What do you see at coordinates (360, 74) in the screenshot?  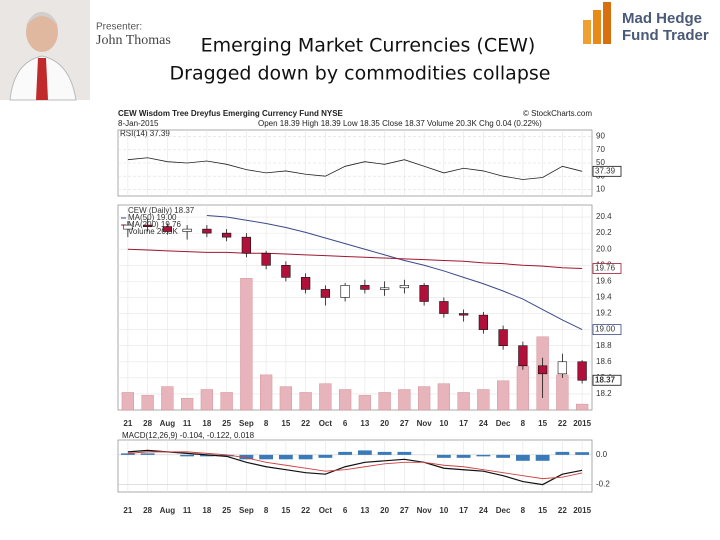 I see `slide-subtitle: Dragged down by commodities collapse` at bounding box center [360, 74].